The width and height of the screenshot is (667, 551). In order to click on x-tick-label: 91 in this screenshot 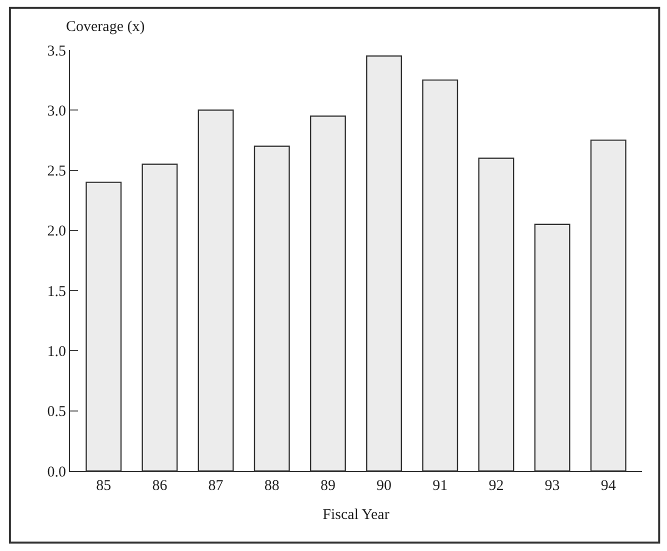, I will do `click(440, 486)`.